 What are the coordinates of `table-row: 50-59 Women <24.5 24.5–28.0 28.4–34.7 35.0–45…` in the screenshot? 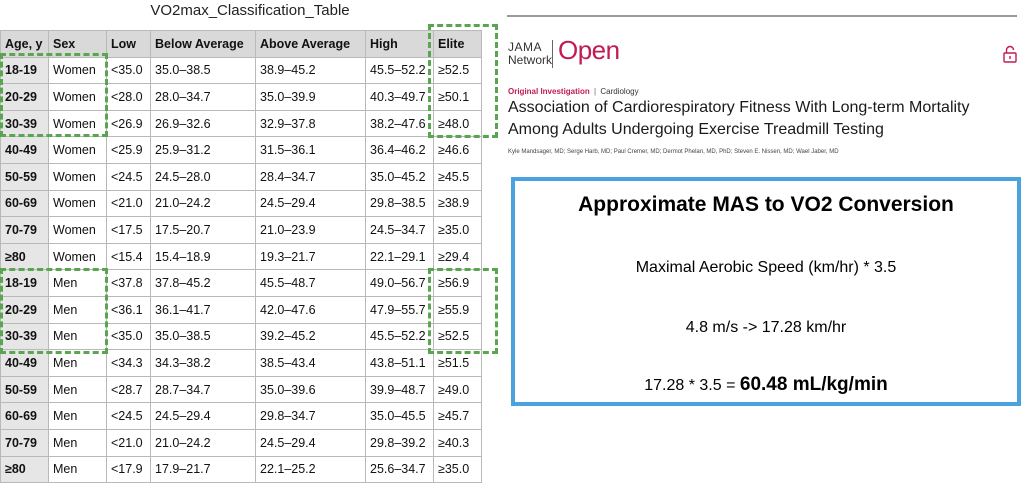 It's located at (241, 176).